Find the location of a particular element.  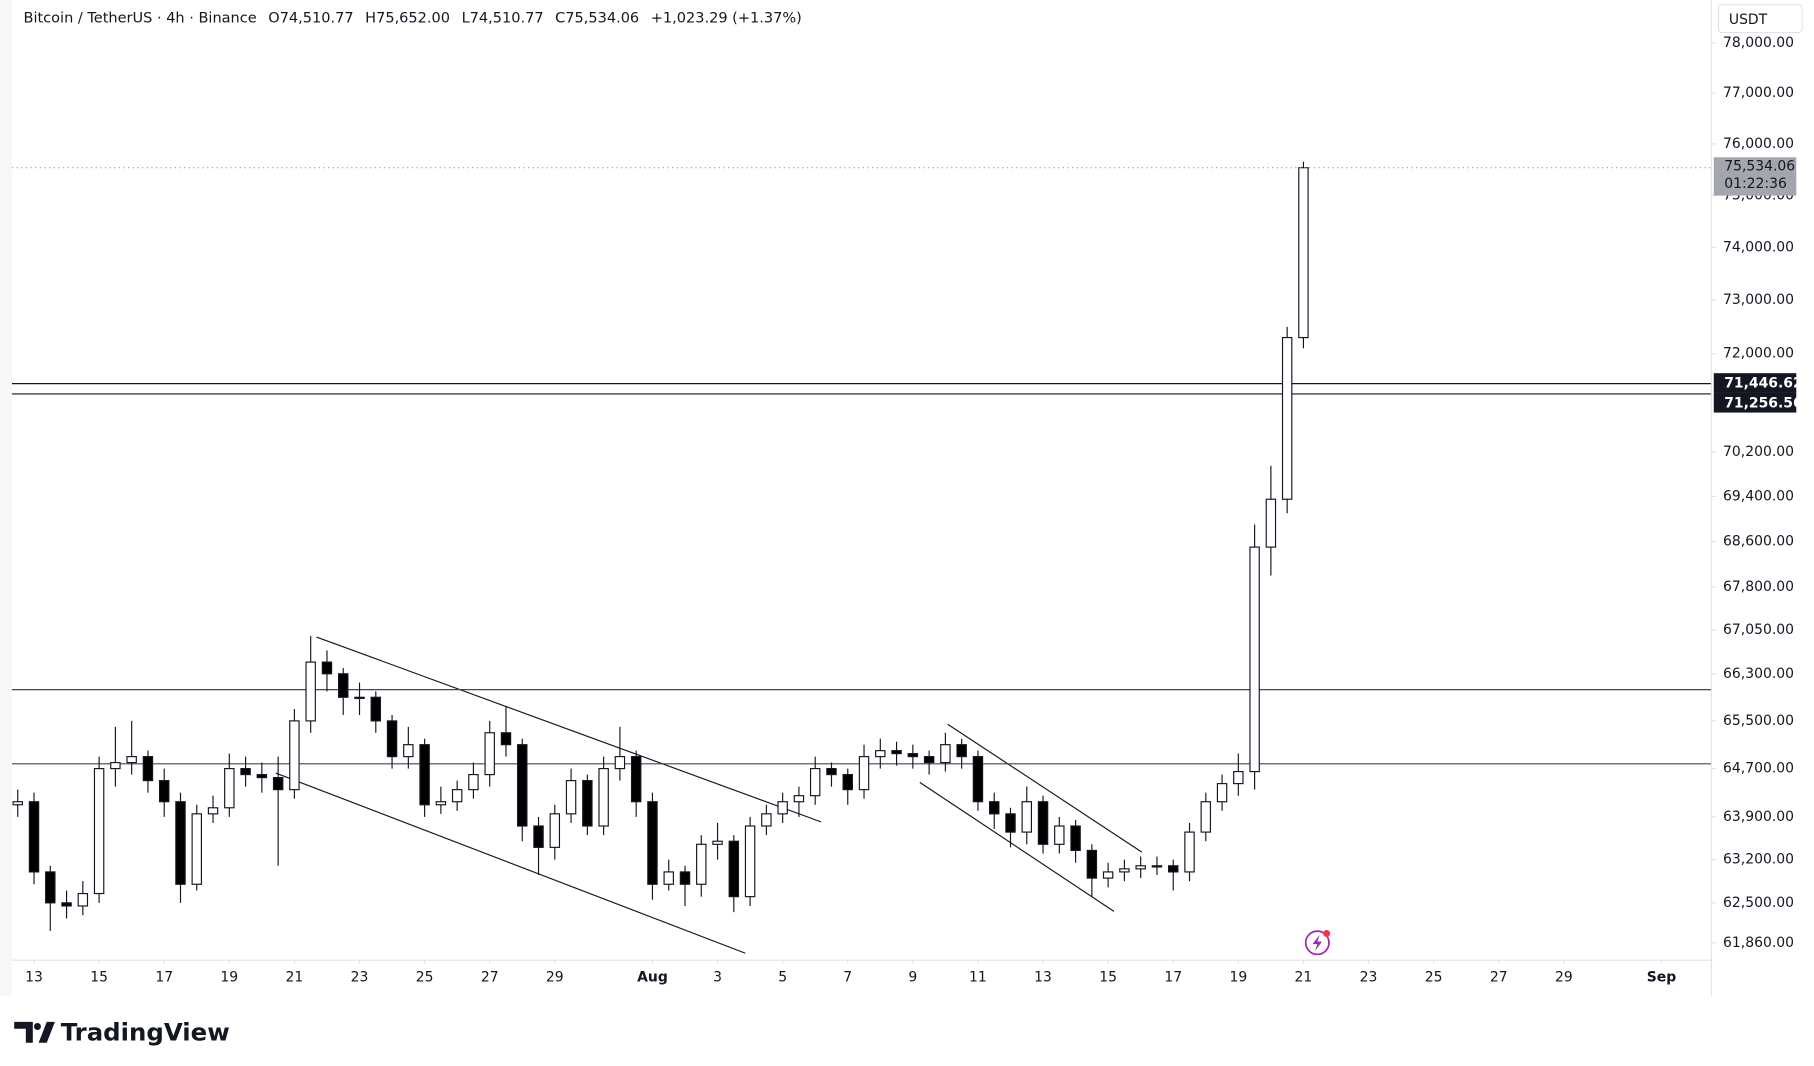

y-tick-label: 61,860.00 is located at coordinates (1758, 943).